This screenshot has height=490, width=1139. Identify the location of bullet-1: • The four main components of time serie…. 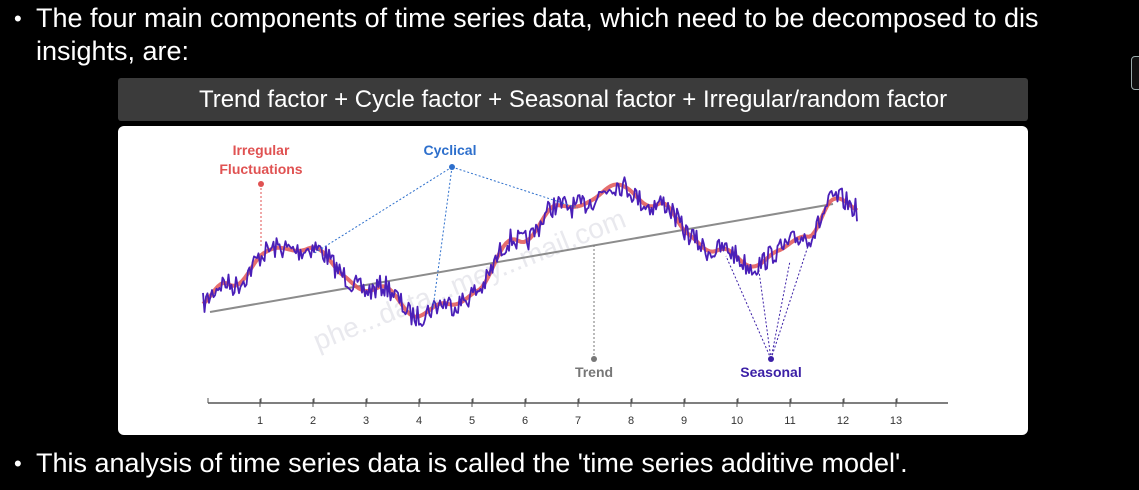
(544, 35).